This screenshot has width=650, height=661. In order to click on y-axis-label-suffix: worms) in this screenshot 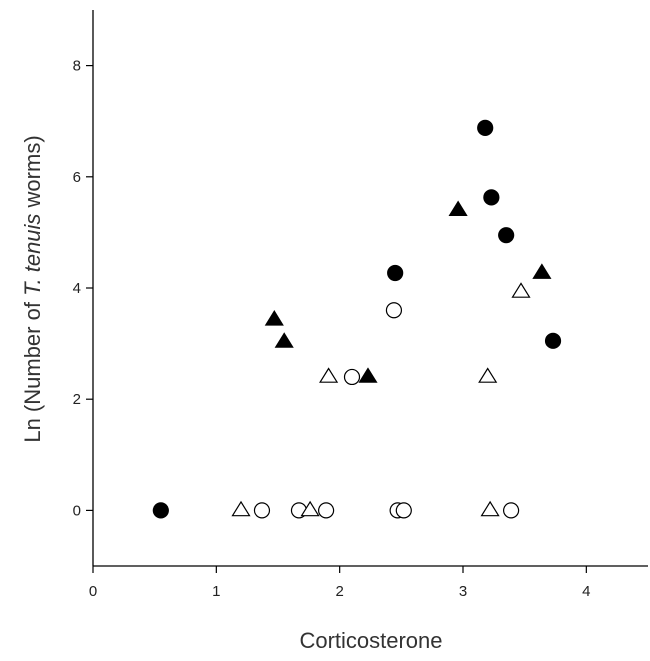, I will do `click(32, 174)`.